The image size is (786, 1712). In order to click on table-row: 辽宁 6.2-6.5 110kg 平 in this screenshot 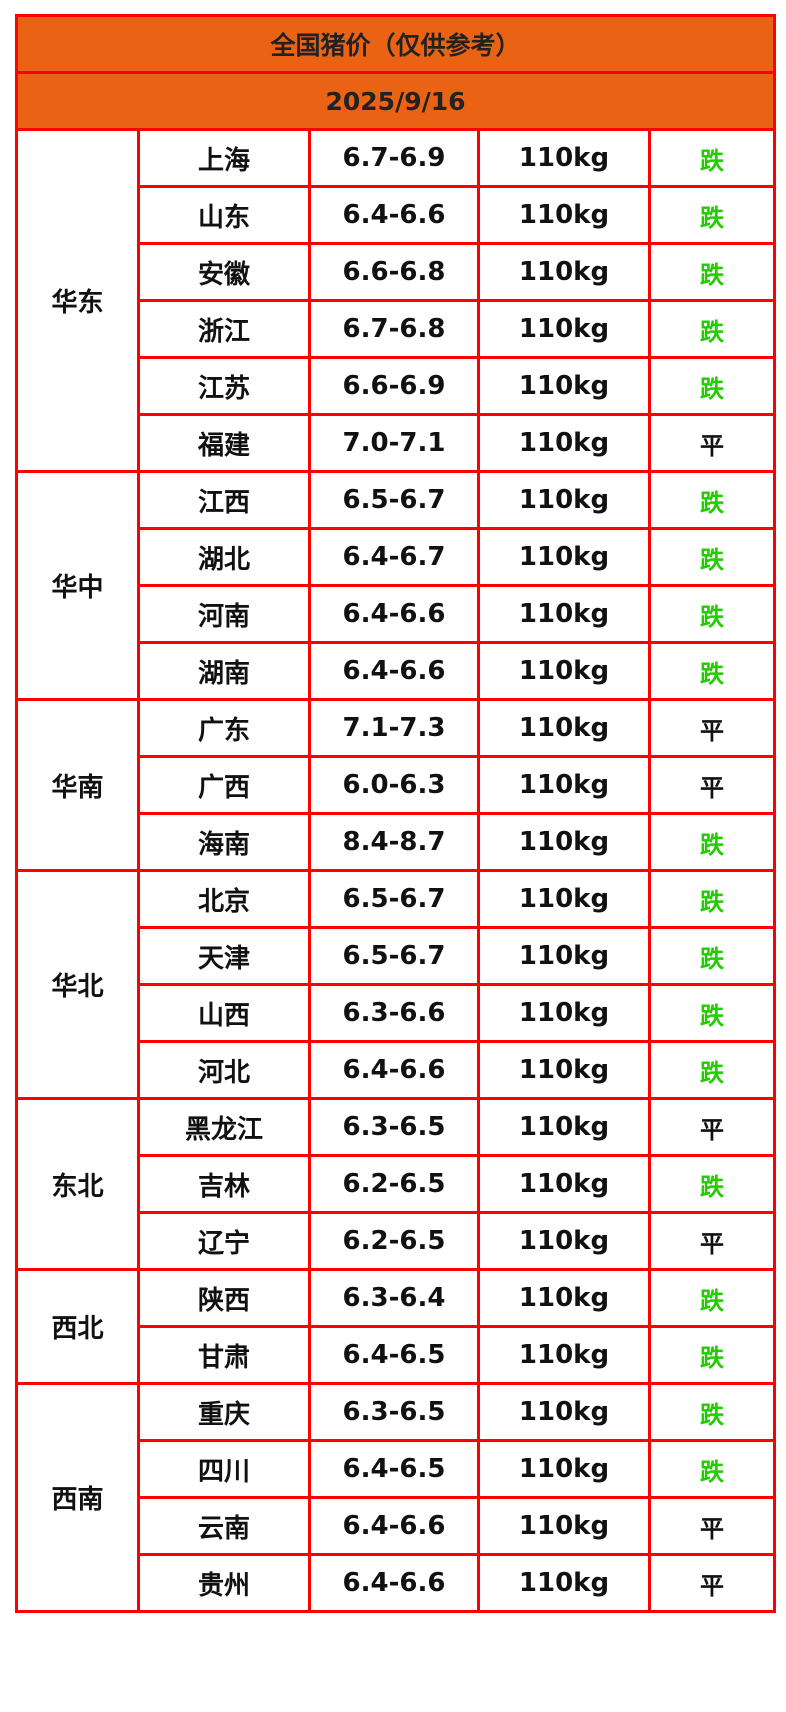, I will do `click(397, 1241)`.